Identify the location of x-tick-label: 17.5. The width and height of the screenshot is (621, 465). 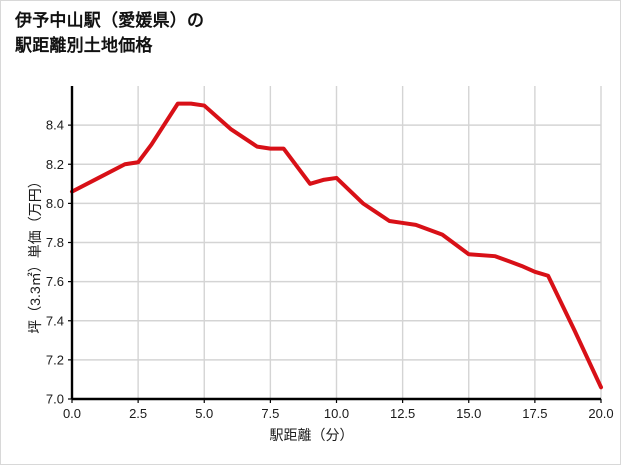
(534, 413).